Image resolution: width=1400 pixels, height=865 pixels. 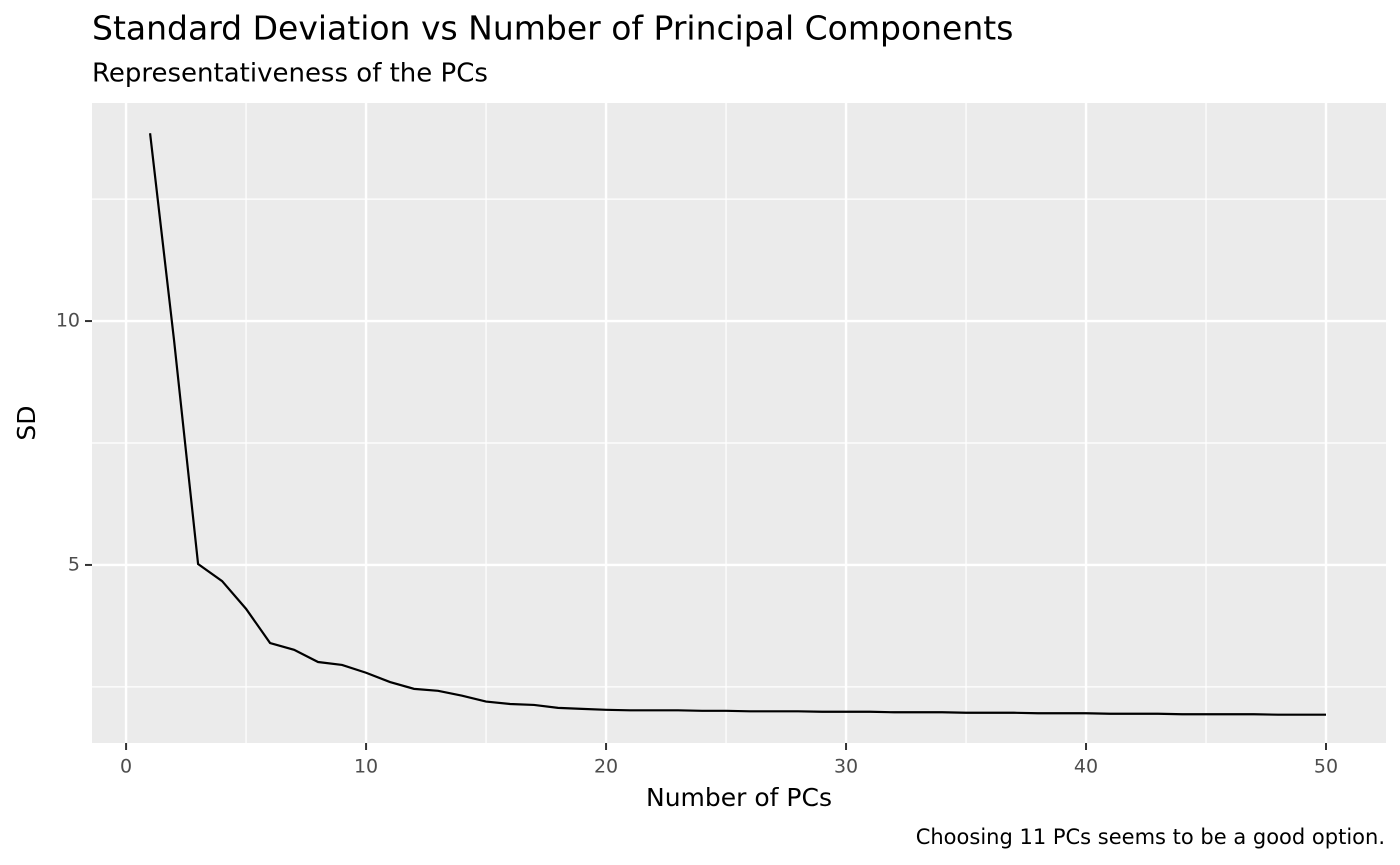 What do you see at coordinates (26, 422) in the screenshot?
I see `y-axis-title: SD` at bounding box center [26, 422].